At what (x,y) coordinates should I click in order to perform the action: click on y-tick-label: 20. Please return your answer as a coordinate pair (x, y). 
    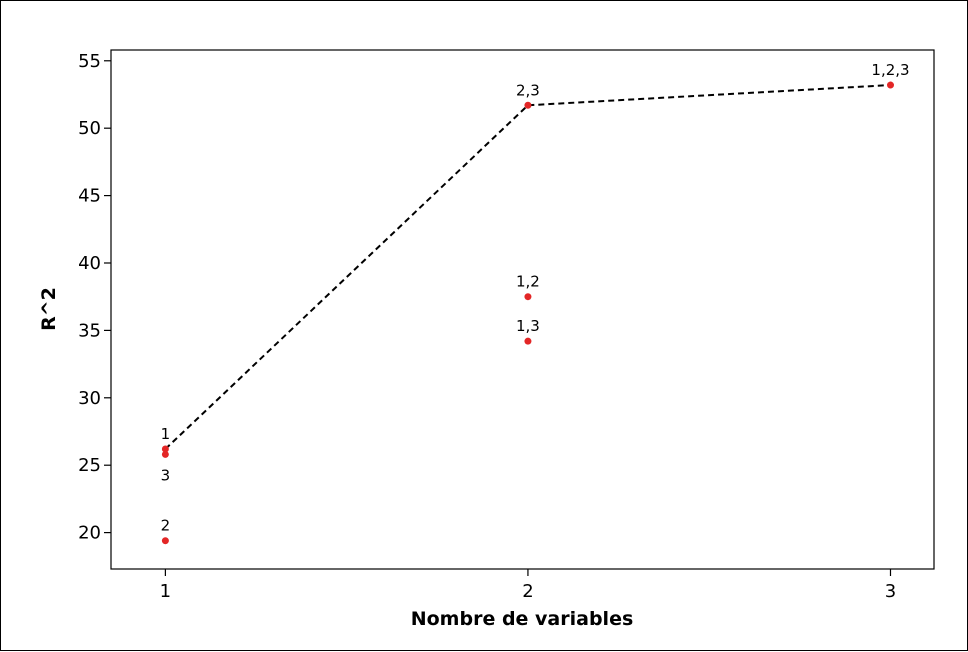
    Looking at the image, I should click on (89, 533).